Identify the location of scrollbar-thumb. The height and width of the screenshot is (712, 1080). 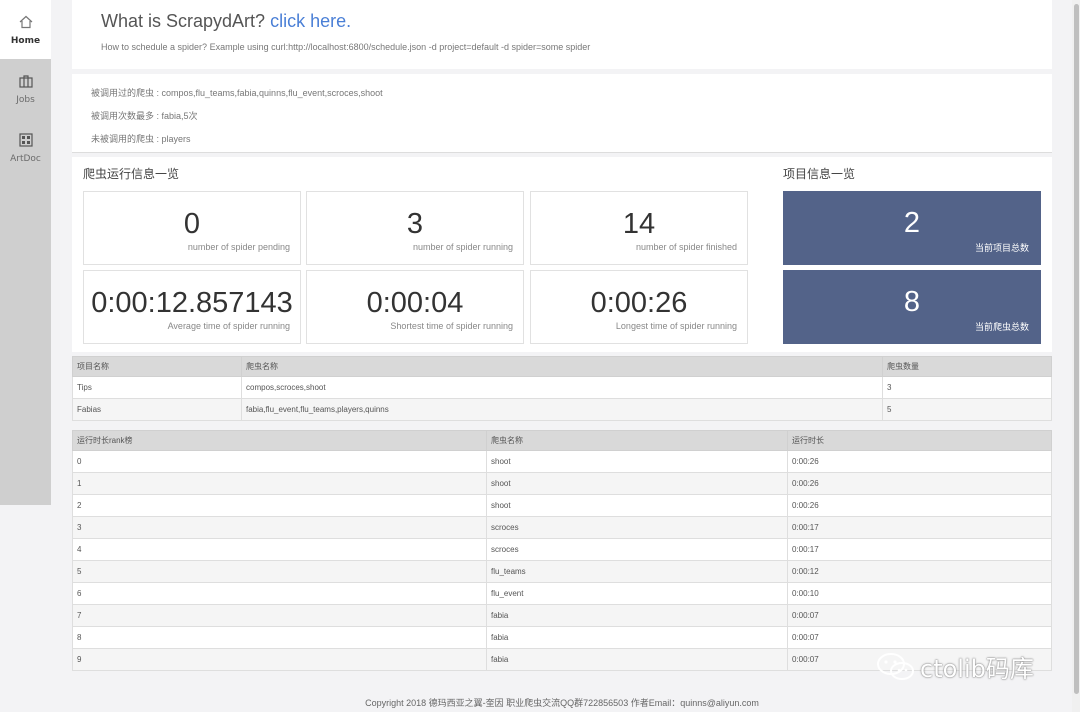
(1076, 349).